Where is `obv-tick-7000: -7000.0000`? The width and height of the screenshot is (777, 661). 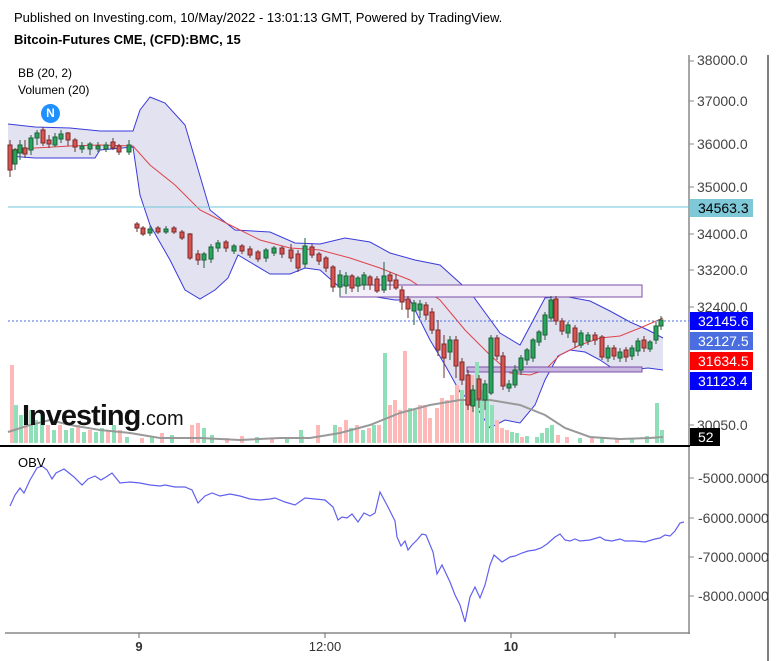 obv-tick-7000: -7000.0000 is located at coordinates (733, 557).